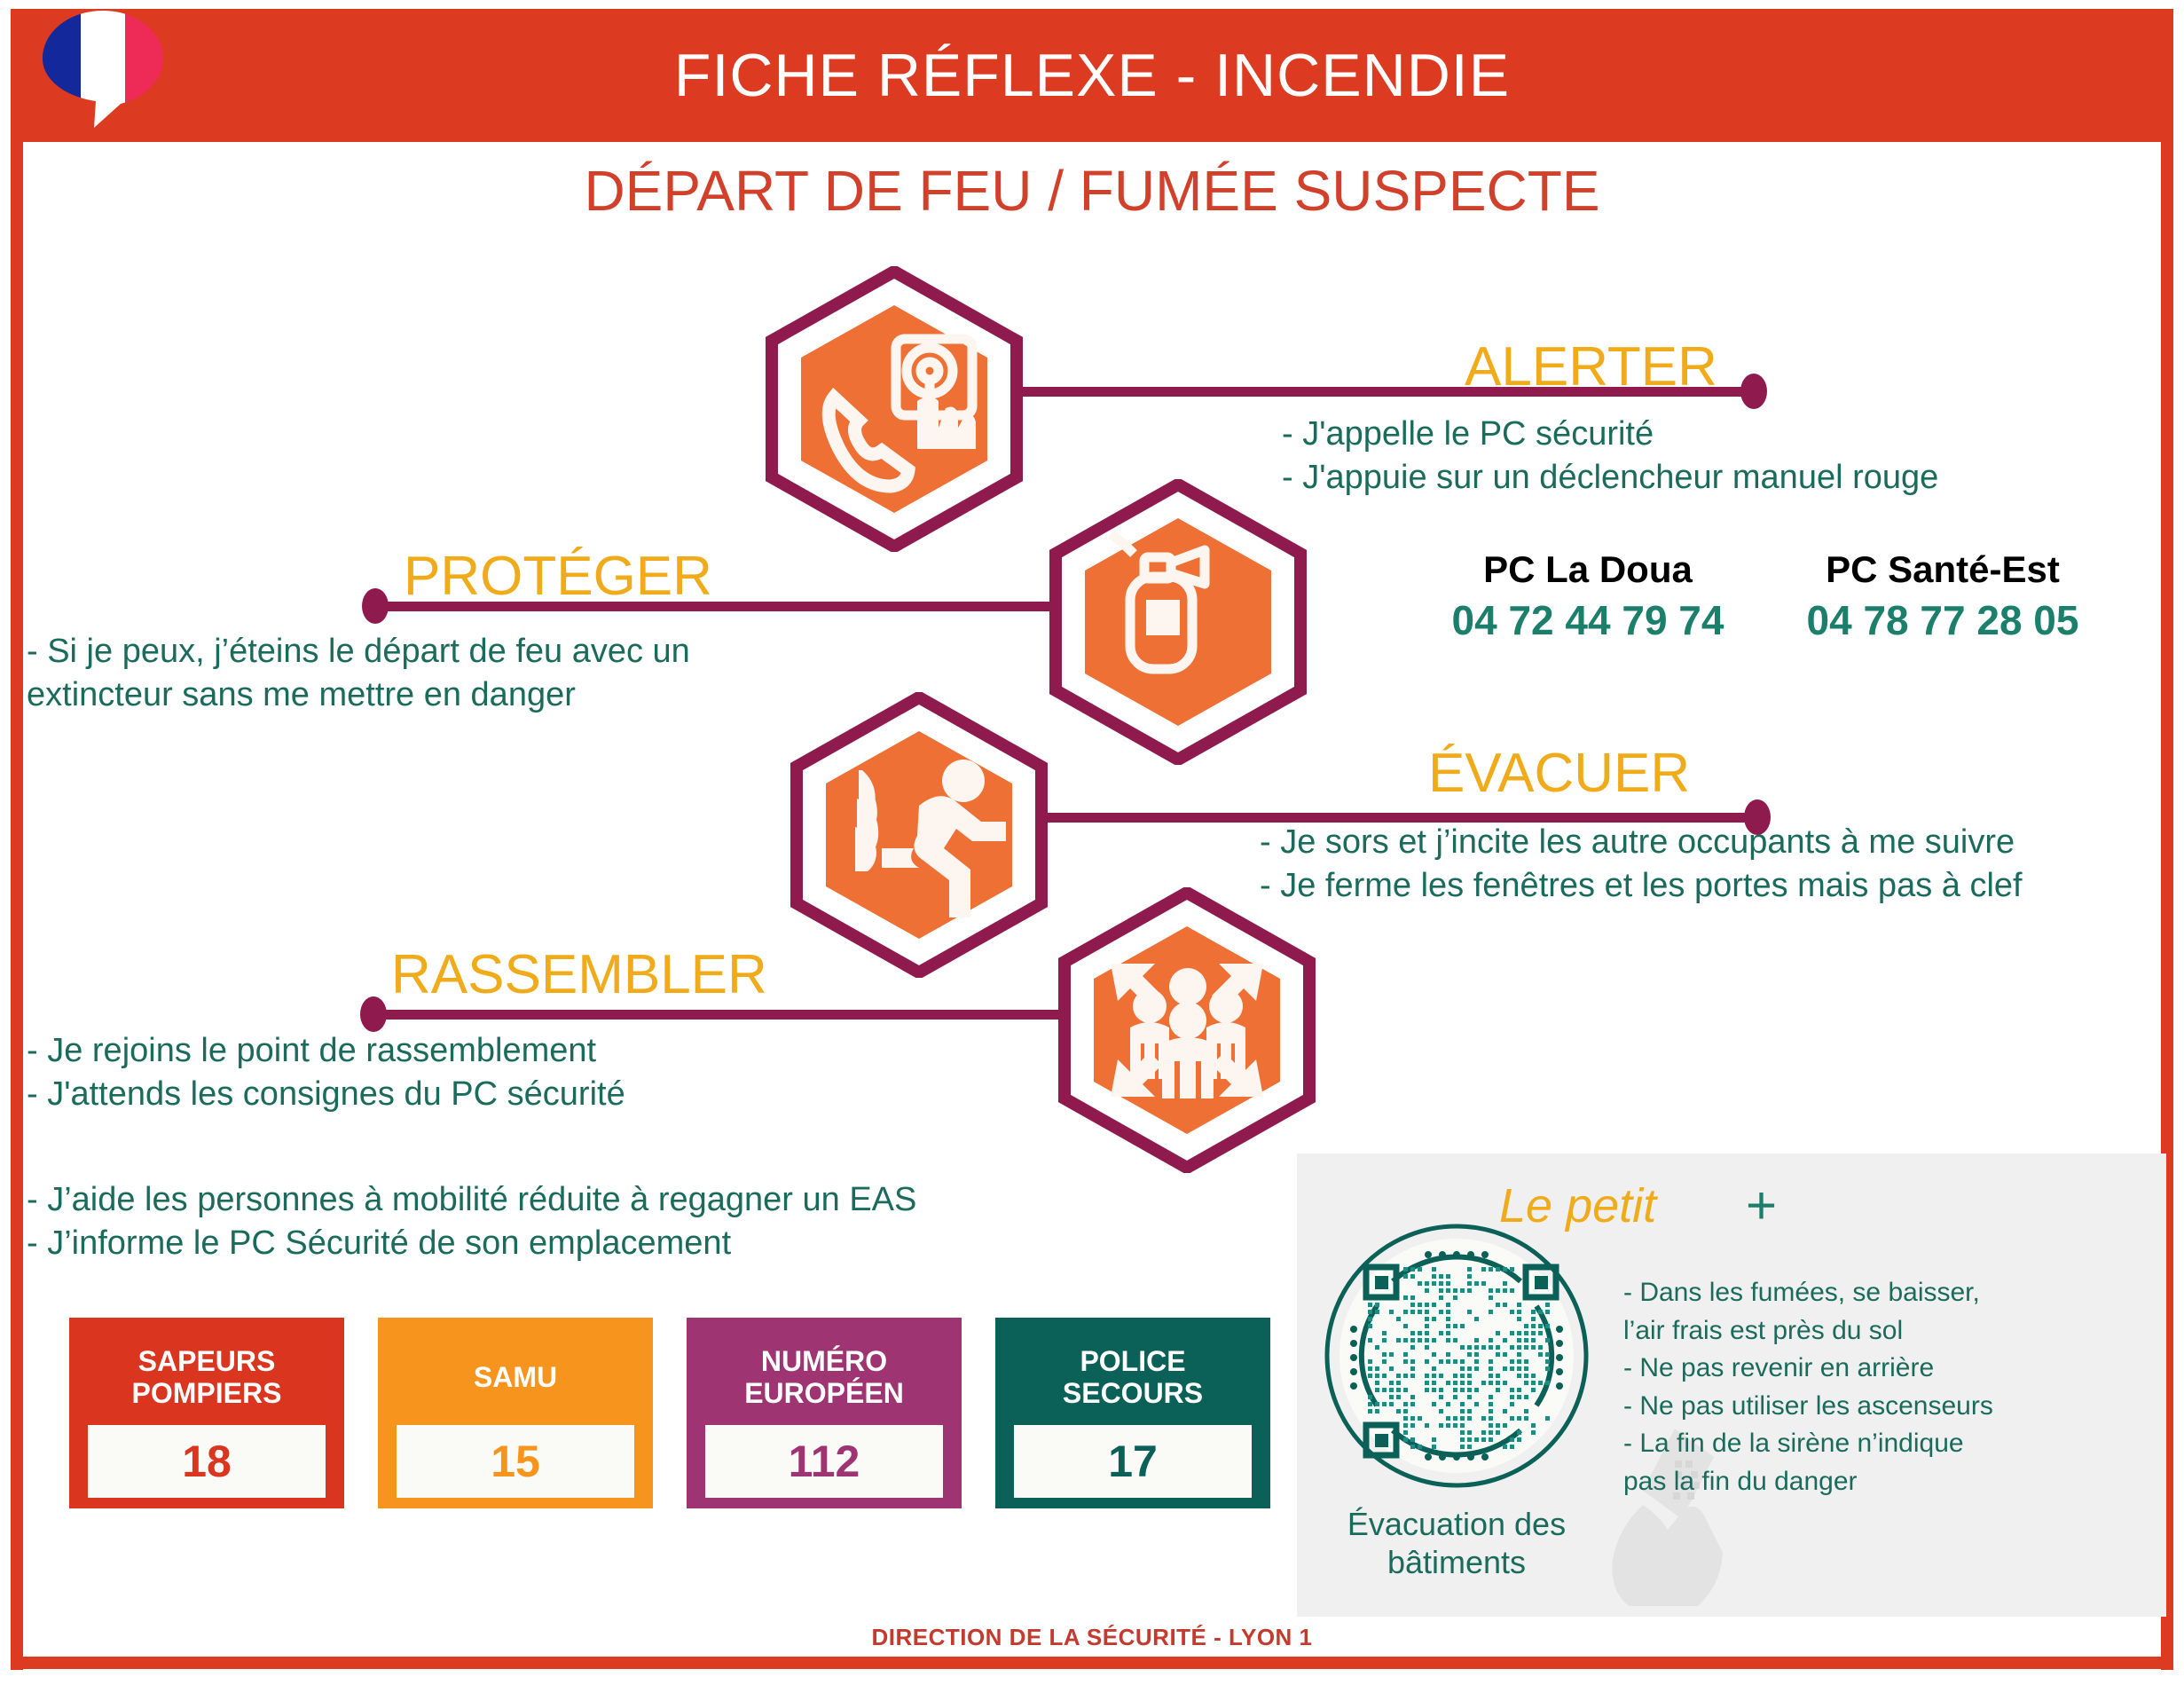 The height and width of the screenshot is (1685, 2184). What do you see at coordinates (1385, 392) in the screenshot?
I see `connector-alerter` at bounding box center [1385, 392].